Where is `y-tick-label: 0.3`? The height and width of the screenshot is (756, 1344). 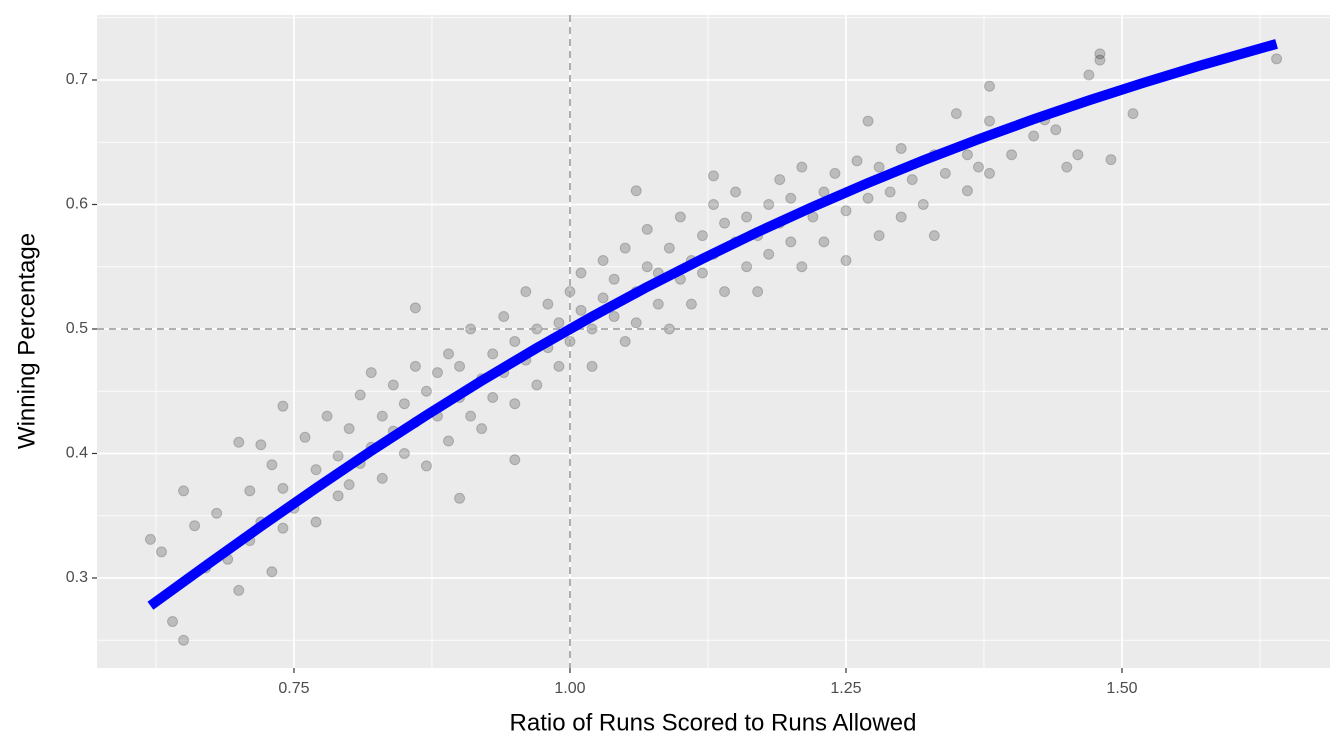
y-tick-label: 0.3 is located at coordinates (77, 577).